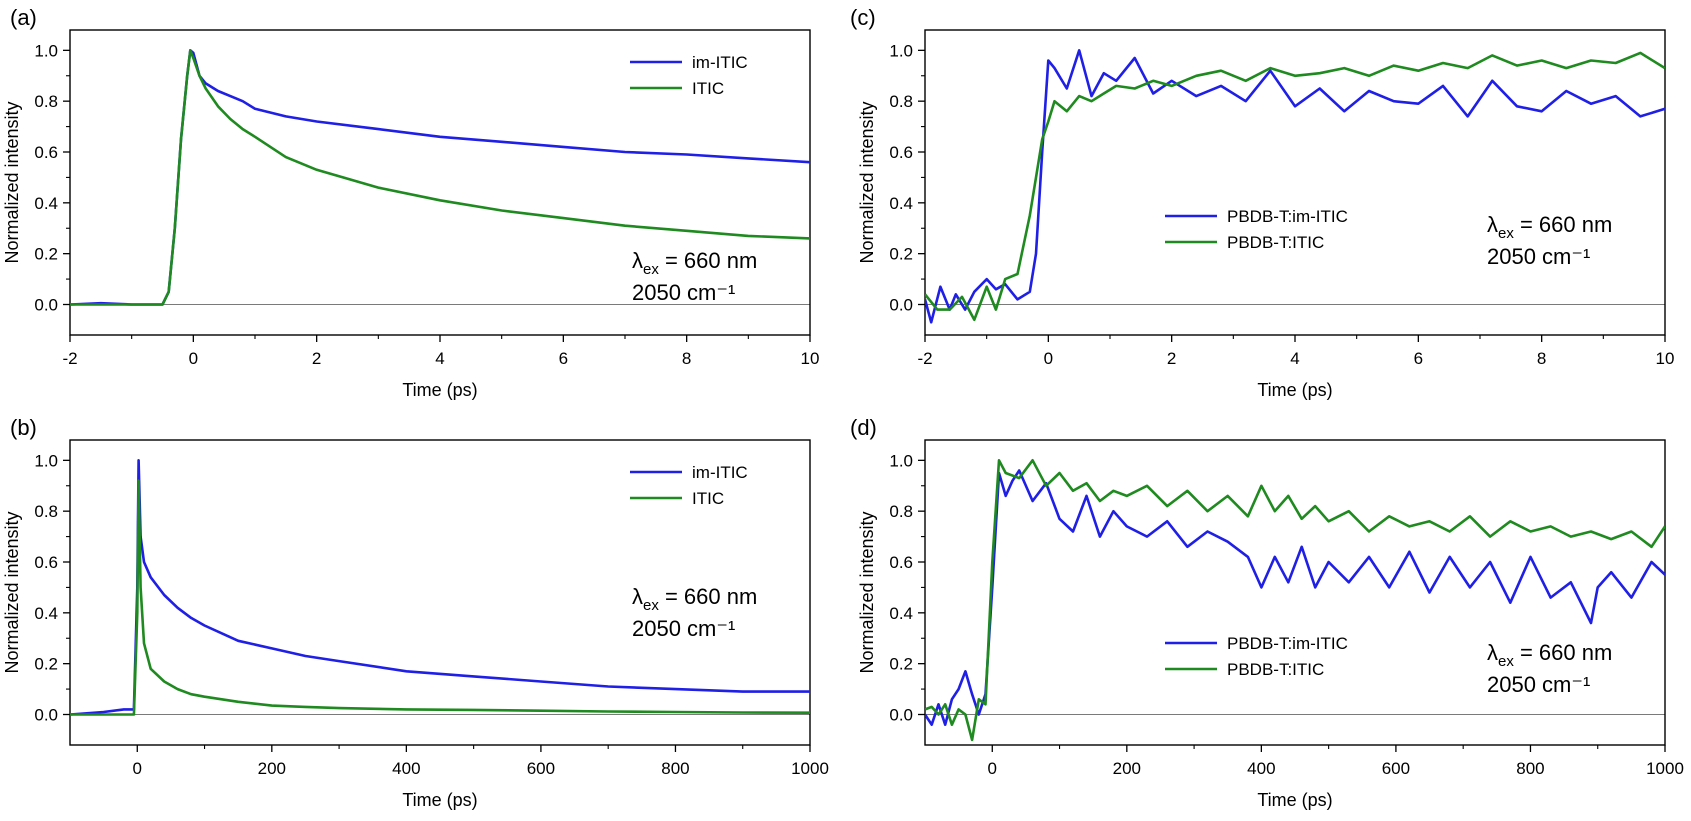 This screenshot has width=1691, height=821. I want to click on panel-label: (c), so click(863, 17).